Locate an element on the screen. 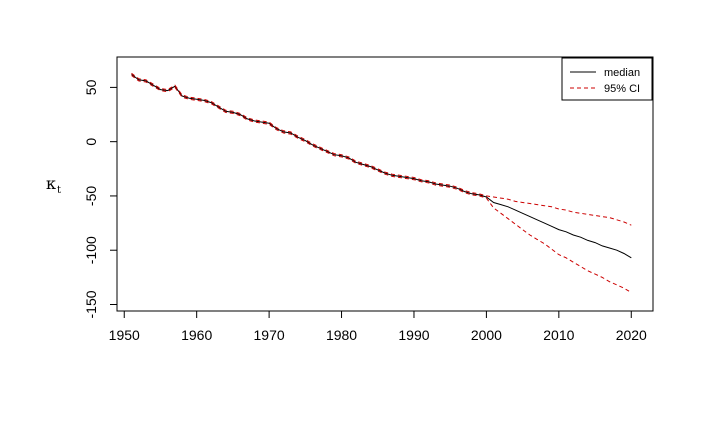 This screenshot has width=710, height=426. x-axis: 1950 1960 1970 1980 1990 2000 2010 2020 is located at coordinates (378, 326).